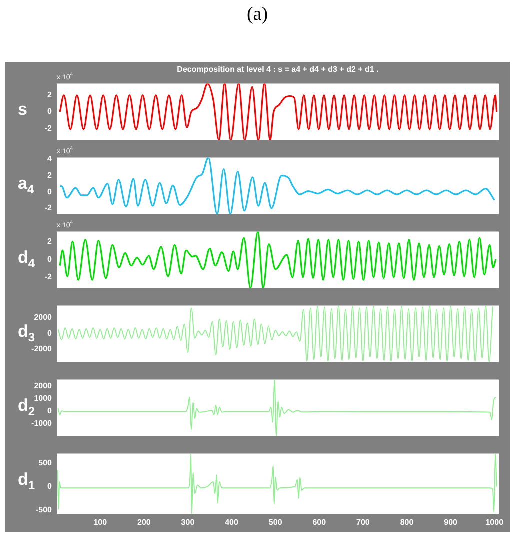 The image size is (515, 534). I want to click on x-tick-label: 900, so click(451, 523).